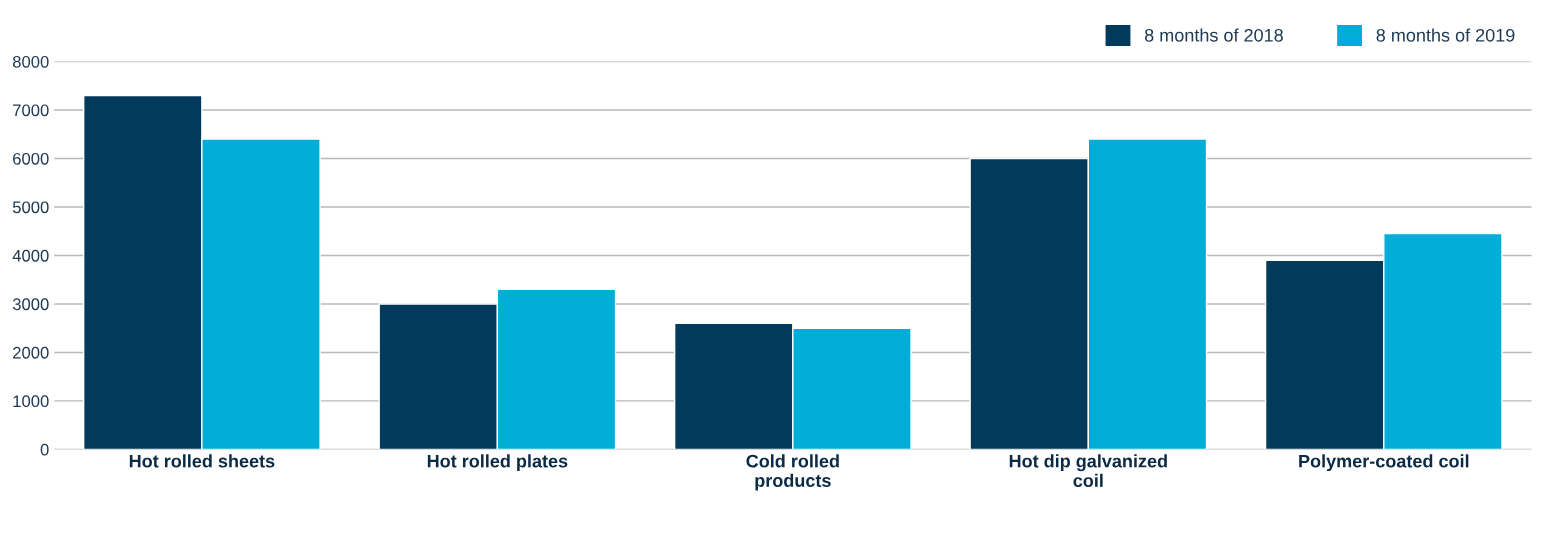 The height and width of the screenshot is (535, 1547). Describe the element at coordinates (202, 461) in the screenshot. I see `x-tick-label: Hot rolled sheets` at that location.